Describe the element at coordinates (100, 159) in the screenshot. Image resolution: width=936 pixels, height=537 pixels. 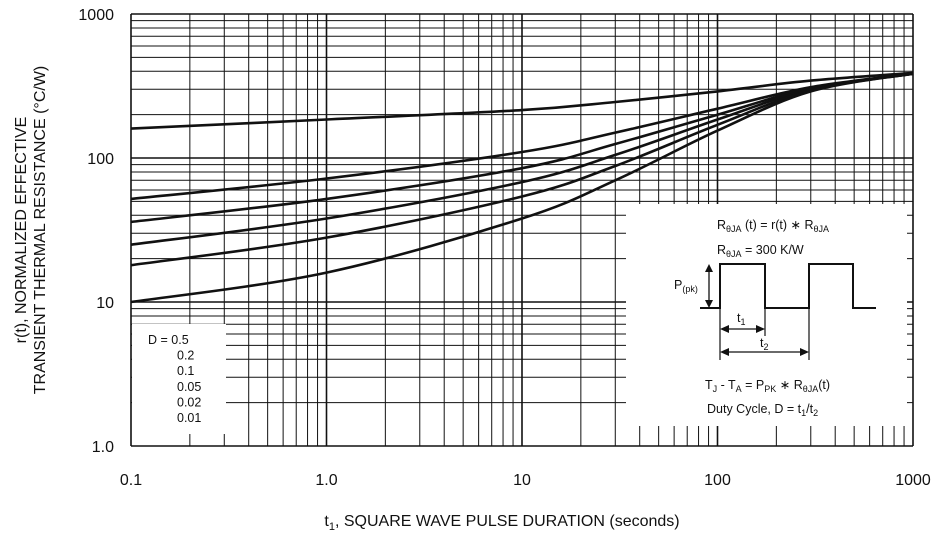
I see `y-tick-label: 100` at that location.